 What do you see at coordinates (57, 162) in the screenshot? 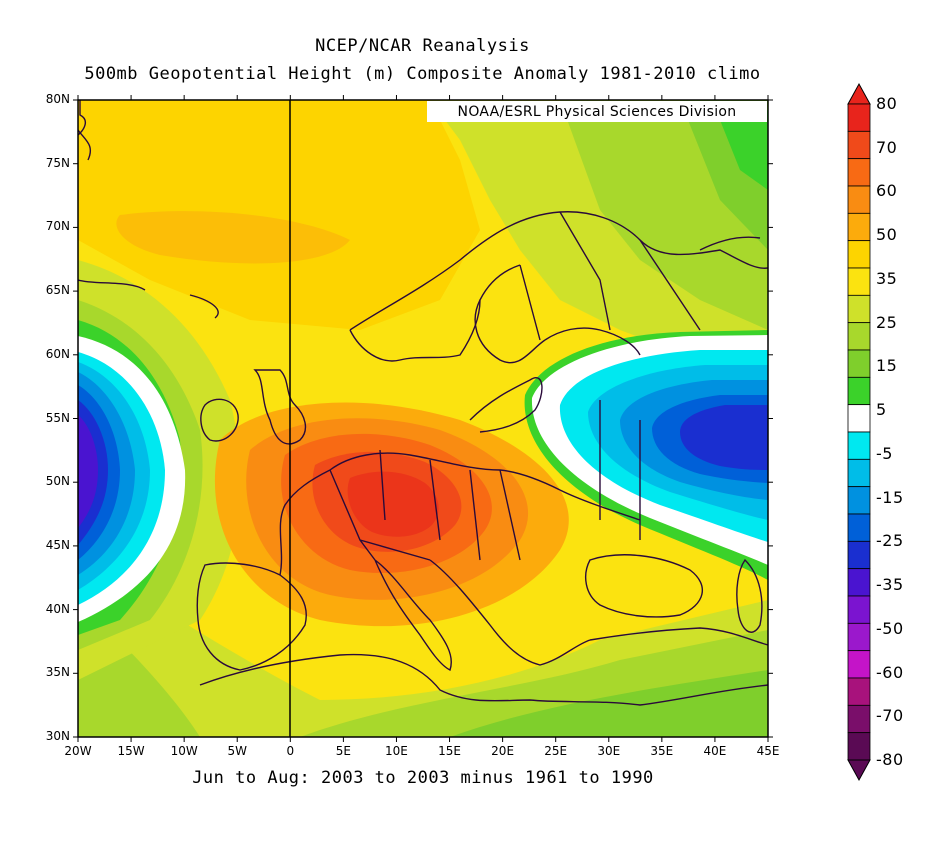
I see `lat-label: 75N` at bounding box center [57, 162].